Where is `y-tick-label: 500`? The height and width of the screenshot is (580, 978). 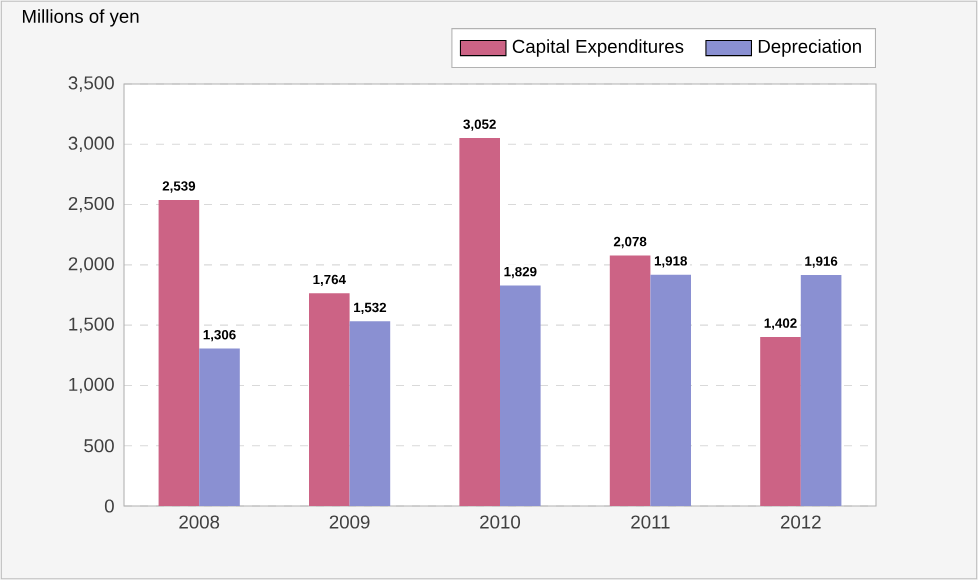 y-tick-label: 500 is located at coordinates (99, 446).